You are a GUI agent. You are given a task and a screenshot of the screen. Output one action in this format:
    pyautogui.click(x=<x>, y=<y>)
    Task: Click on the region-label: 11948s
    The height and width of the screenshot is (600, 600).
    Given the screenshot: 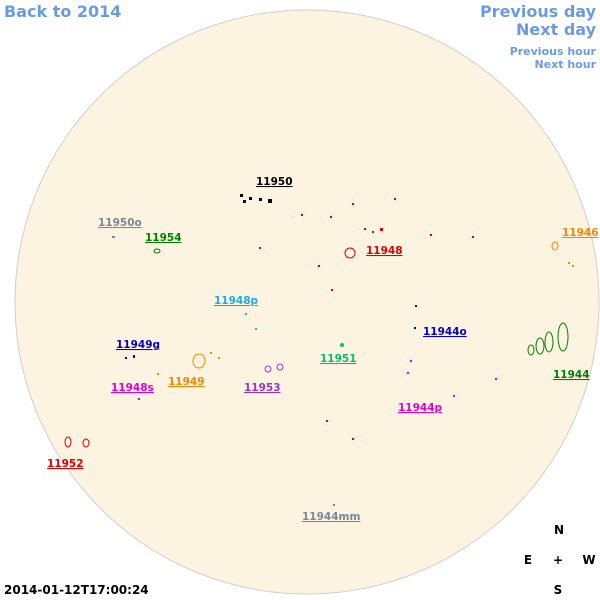 What is the action you would take?
    pyautogui.click(x=132, y=388)
    